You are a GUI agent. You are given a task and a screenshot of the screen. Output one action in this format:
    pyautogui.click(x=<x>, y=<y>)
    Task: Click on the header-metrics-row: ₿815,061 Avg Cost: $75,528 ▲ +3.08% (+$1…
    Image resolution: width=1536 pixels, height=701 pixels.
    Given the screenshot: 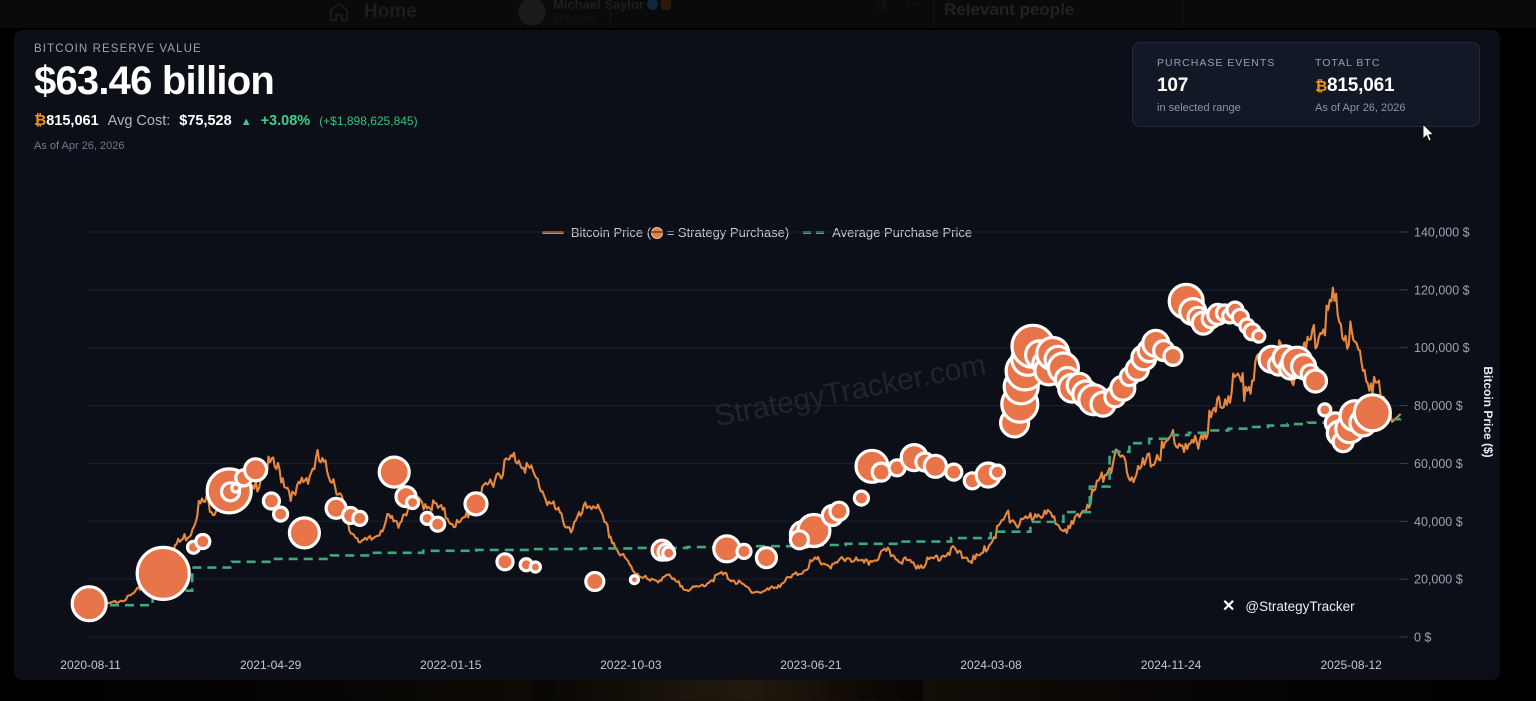 What is the action you would take?
    pyautogui.click(x=226, y=120)
    